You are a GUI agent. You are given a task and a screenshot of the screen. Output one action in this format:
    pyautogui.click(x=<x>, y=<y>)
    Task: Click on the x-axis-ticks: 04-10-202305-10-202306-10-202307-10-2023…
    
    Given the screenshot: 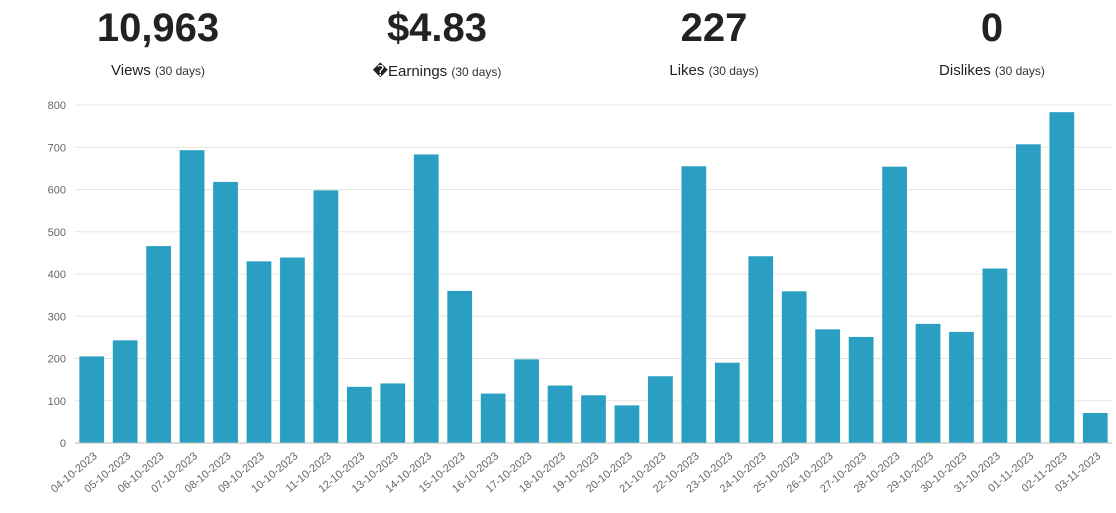 What is the action you would take?
    pyautogui.click(x=576, y=472)
    